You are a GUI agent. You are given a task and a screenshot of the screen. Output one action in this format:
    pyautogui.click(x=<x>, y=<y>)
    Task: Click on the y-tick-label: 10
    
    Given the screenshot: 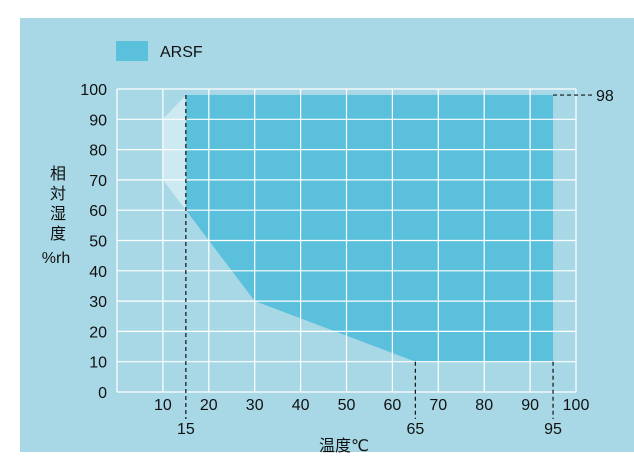 What is the action you would take?
    pyautogui.click(x=98, y=363)
    